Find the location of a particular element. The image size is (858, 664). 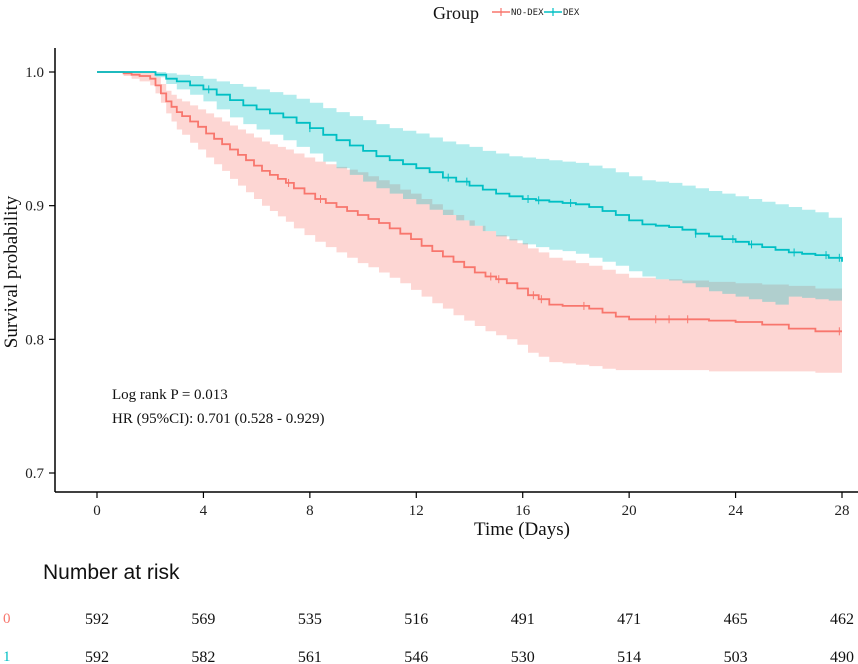

risk-count: 465 is located at coordinates (736, 619).